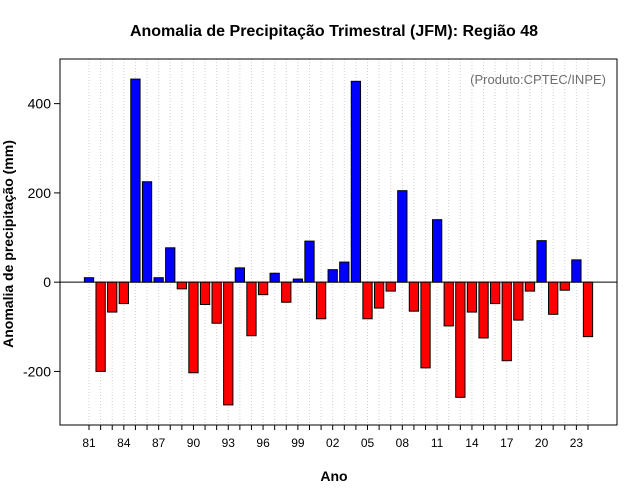 The image size is (640, 500). I want to click on x-axis-label: Ano, so click(333, 476).